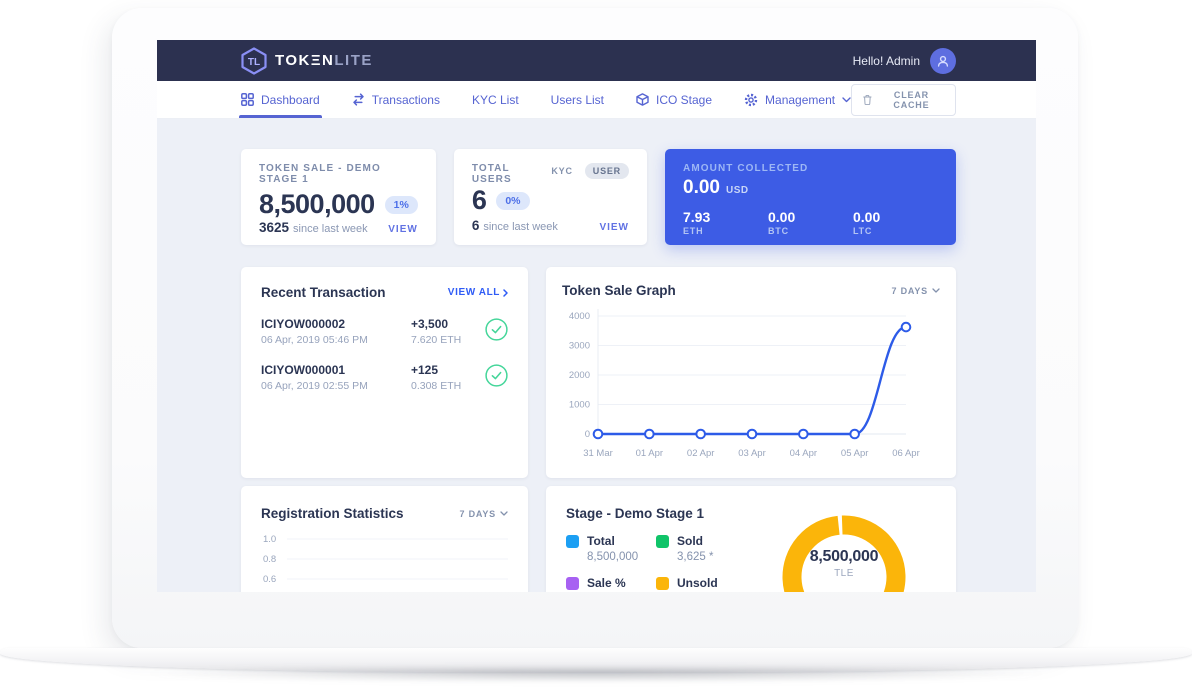 This screenshot has width=1192, height=699. Describe the element at coordinates (943, 60) in the screenshot. I see `user-avatar` at that location.